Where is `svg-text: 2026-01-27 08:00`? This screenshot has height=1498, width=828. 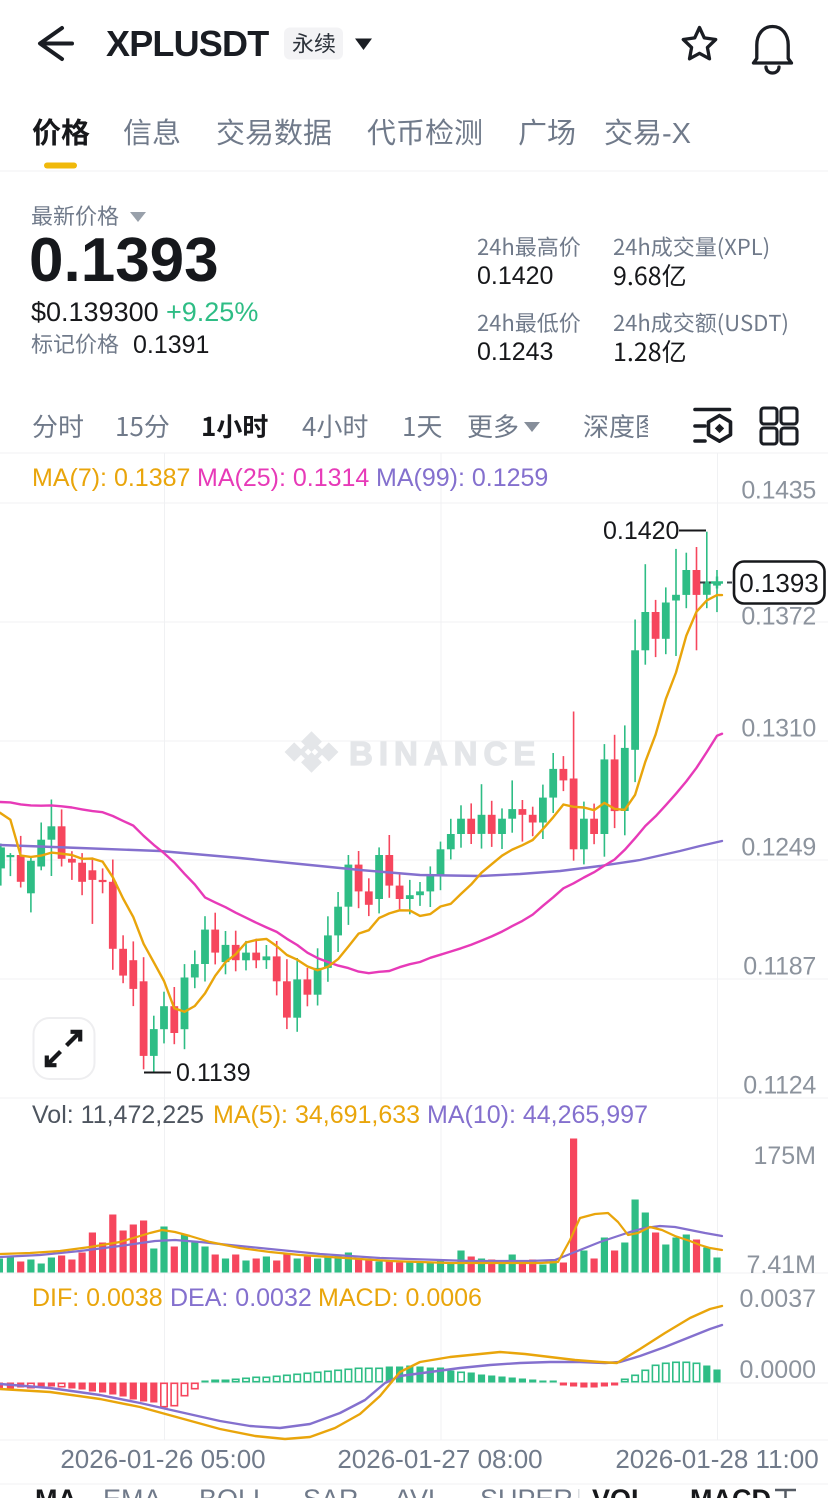
svg-text: 2026-01-27 08:00 is located at coordinates (439, 1459).